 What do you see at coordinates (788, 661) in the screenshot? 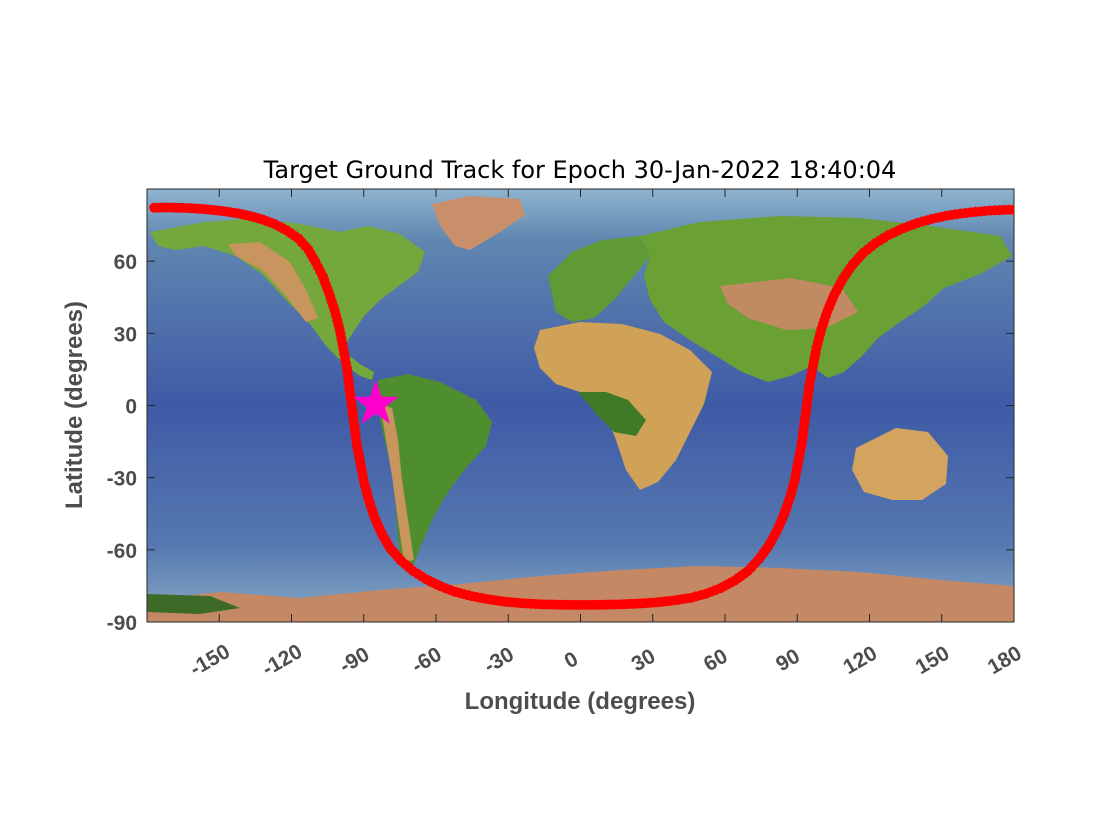
I see `x-tick-label: 90` at bounding box center [788, 661].